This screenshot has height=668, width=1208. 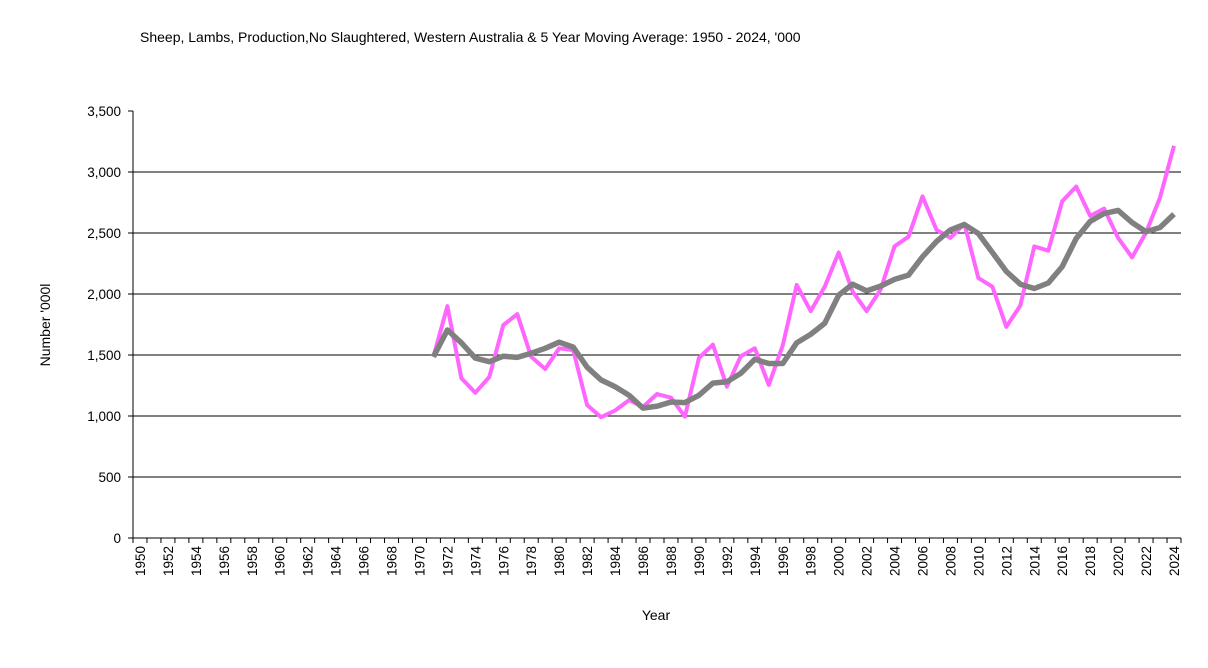 I want to click on x-tick-label: 1994, so click(x=755, y=561).